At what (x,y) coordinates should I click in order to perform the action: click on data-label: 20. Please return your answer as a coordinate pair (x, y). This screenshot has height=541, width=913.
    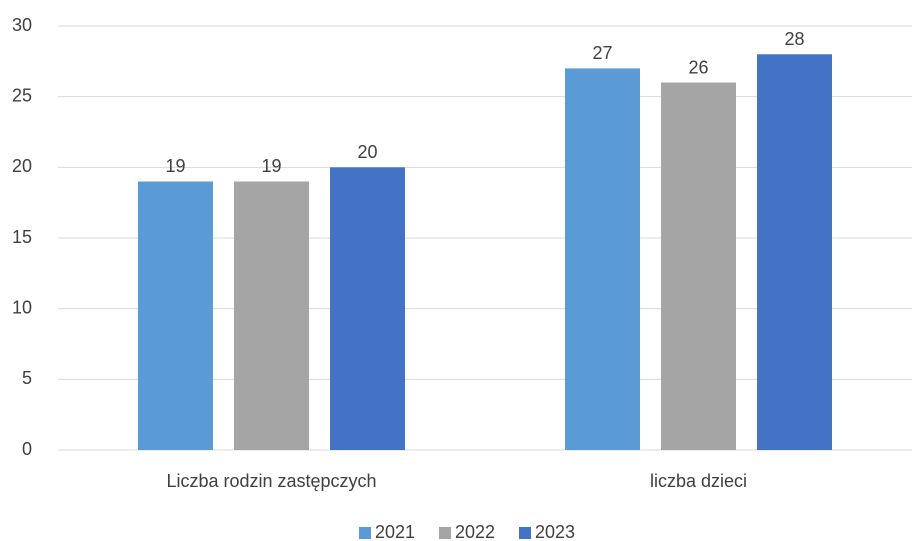
    Looking at the image, I should click on (367, 152).